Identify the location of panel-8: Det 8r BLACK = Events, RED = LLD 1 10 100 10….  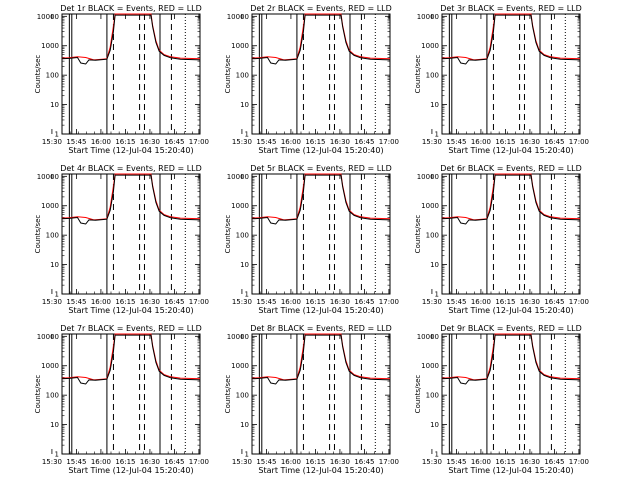
(311, 399).